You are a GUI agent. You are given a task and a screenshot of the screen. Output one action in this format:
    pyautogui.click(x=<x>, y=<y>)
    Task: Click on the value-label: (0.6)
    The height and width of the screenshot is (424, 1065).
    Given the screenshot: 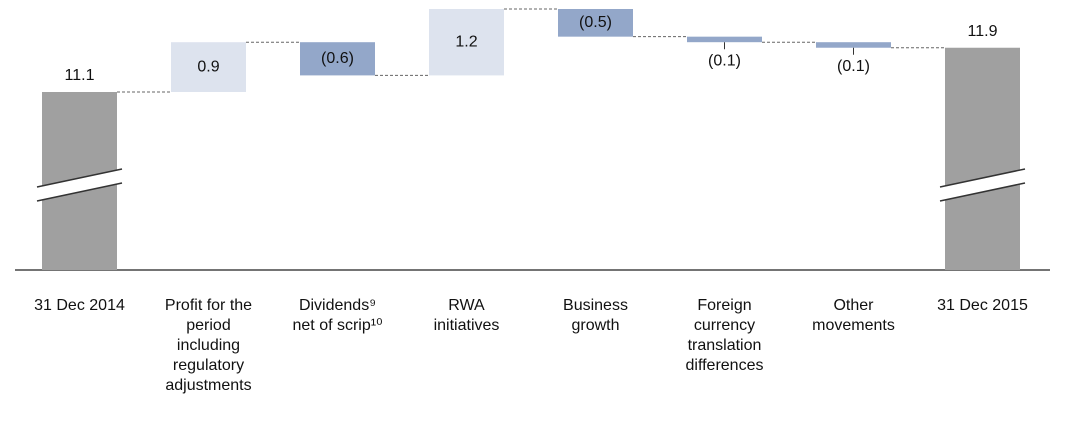 What is the action you would take?
    pyautogui.click(x=337, y=58)
    